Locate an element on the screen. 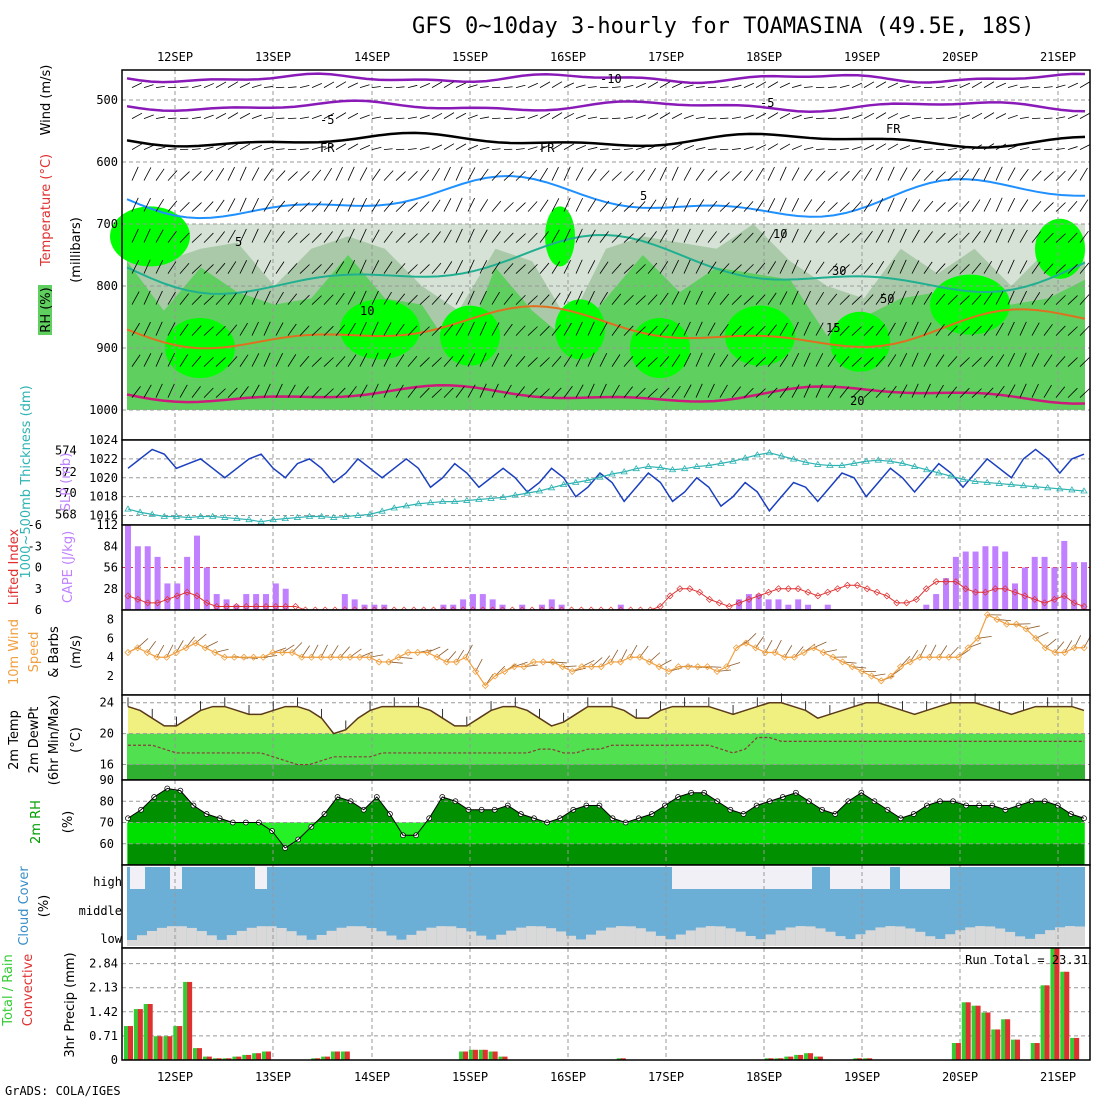 The width and height of the screenshot is (1100, 1100). contour-label: FR is located at coordinates (327, 148).